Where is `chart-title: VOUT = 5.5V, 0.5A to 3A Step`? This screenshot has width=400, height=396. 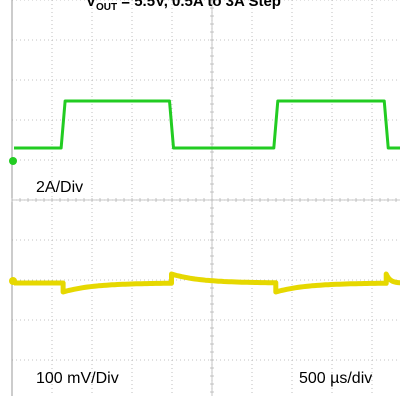
chart-title: VOUT = 5.5V, 0.5A to 3A Step is located at coordinates (183, 6).